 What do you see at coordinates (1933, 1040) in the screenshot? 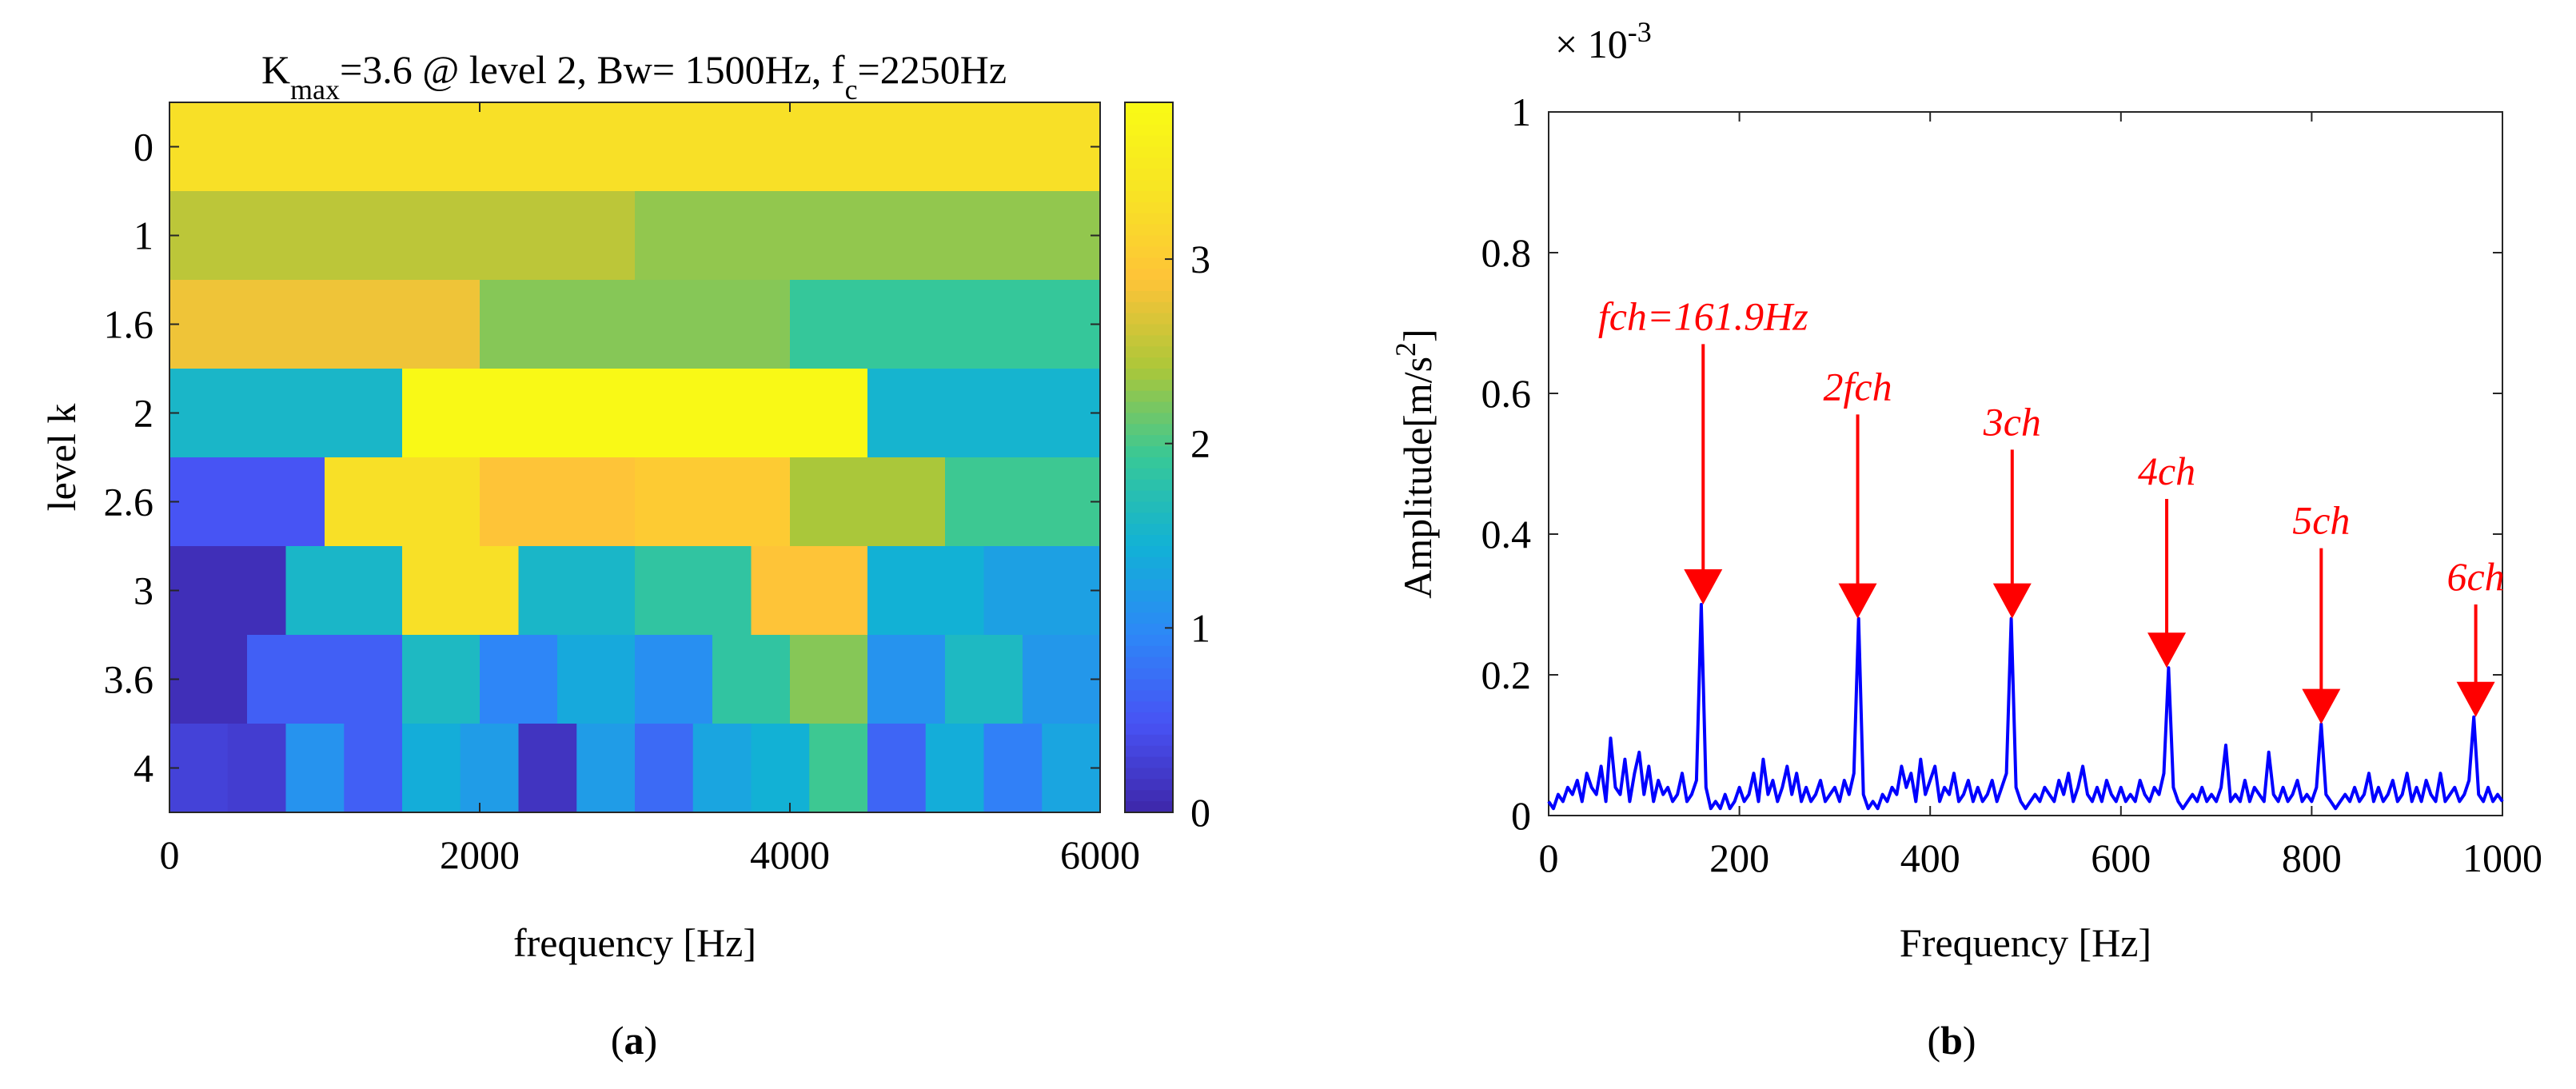
I see `text-part: (` at bounding box center [1933, 1040].